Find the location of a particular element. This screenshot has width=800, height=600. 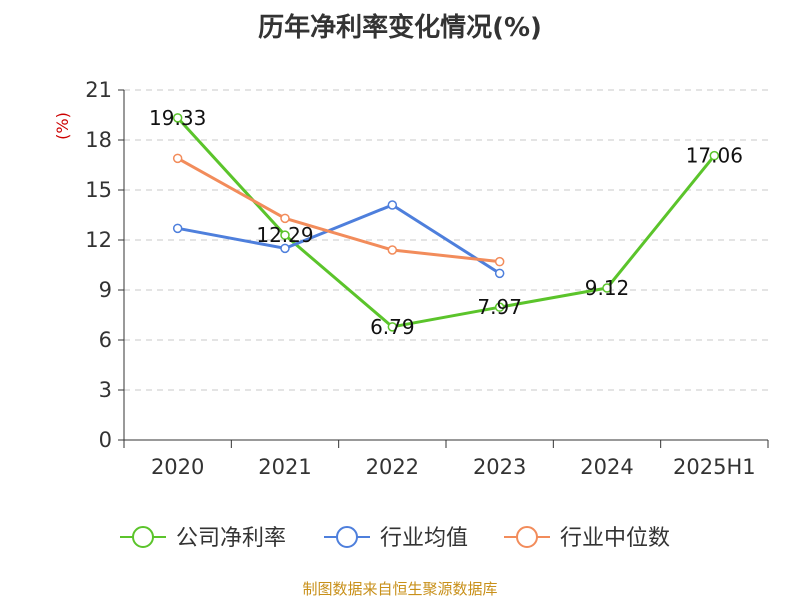

chart-title: 历年净利率变化情况(%) is located at coordinates (400, 27).